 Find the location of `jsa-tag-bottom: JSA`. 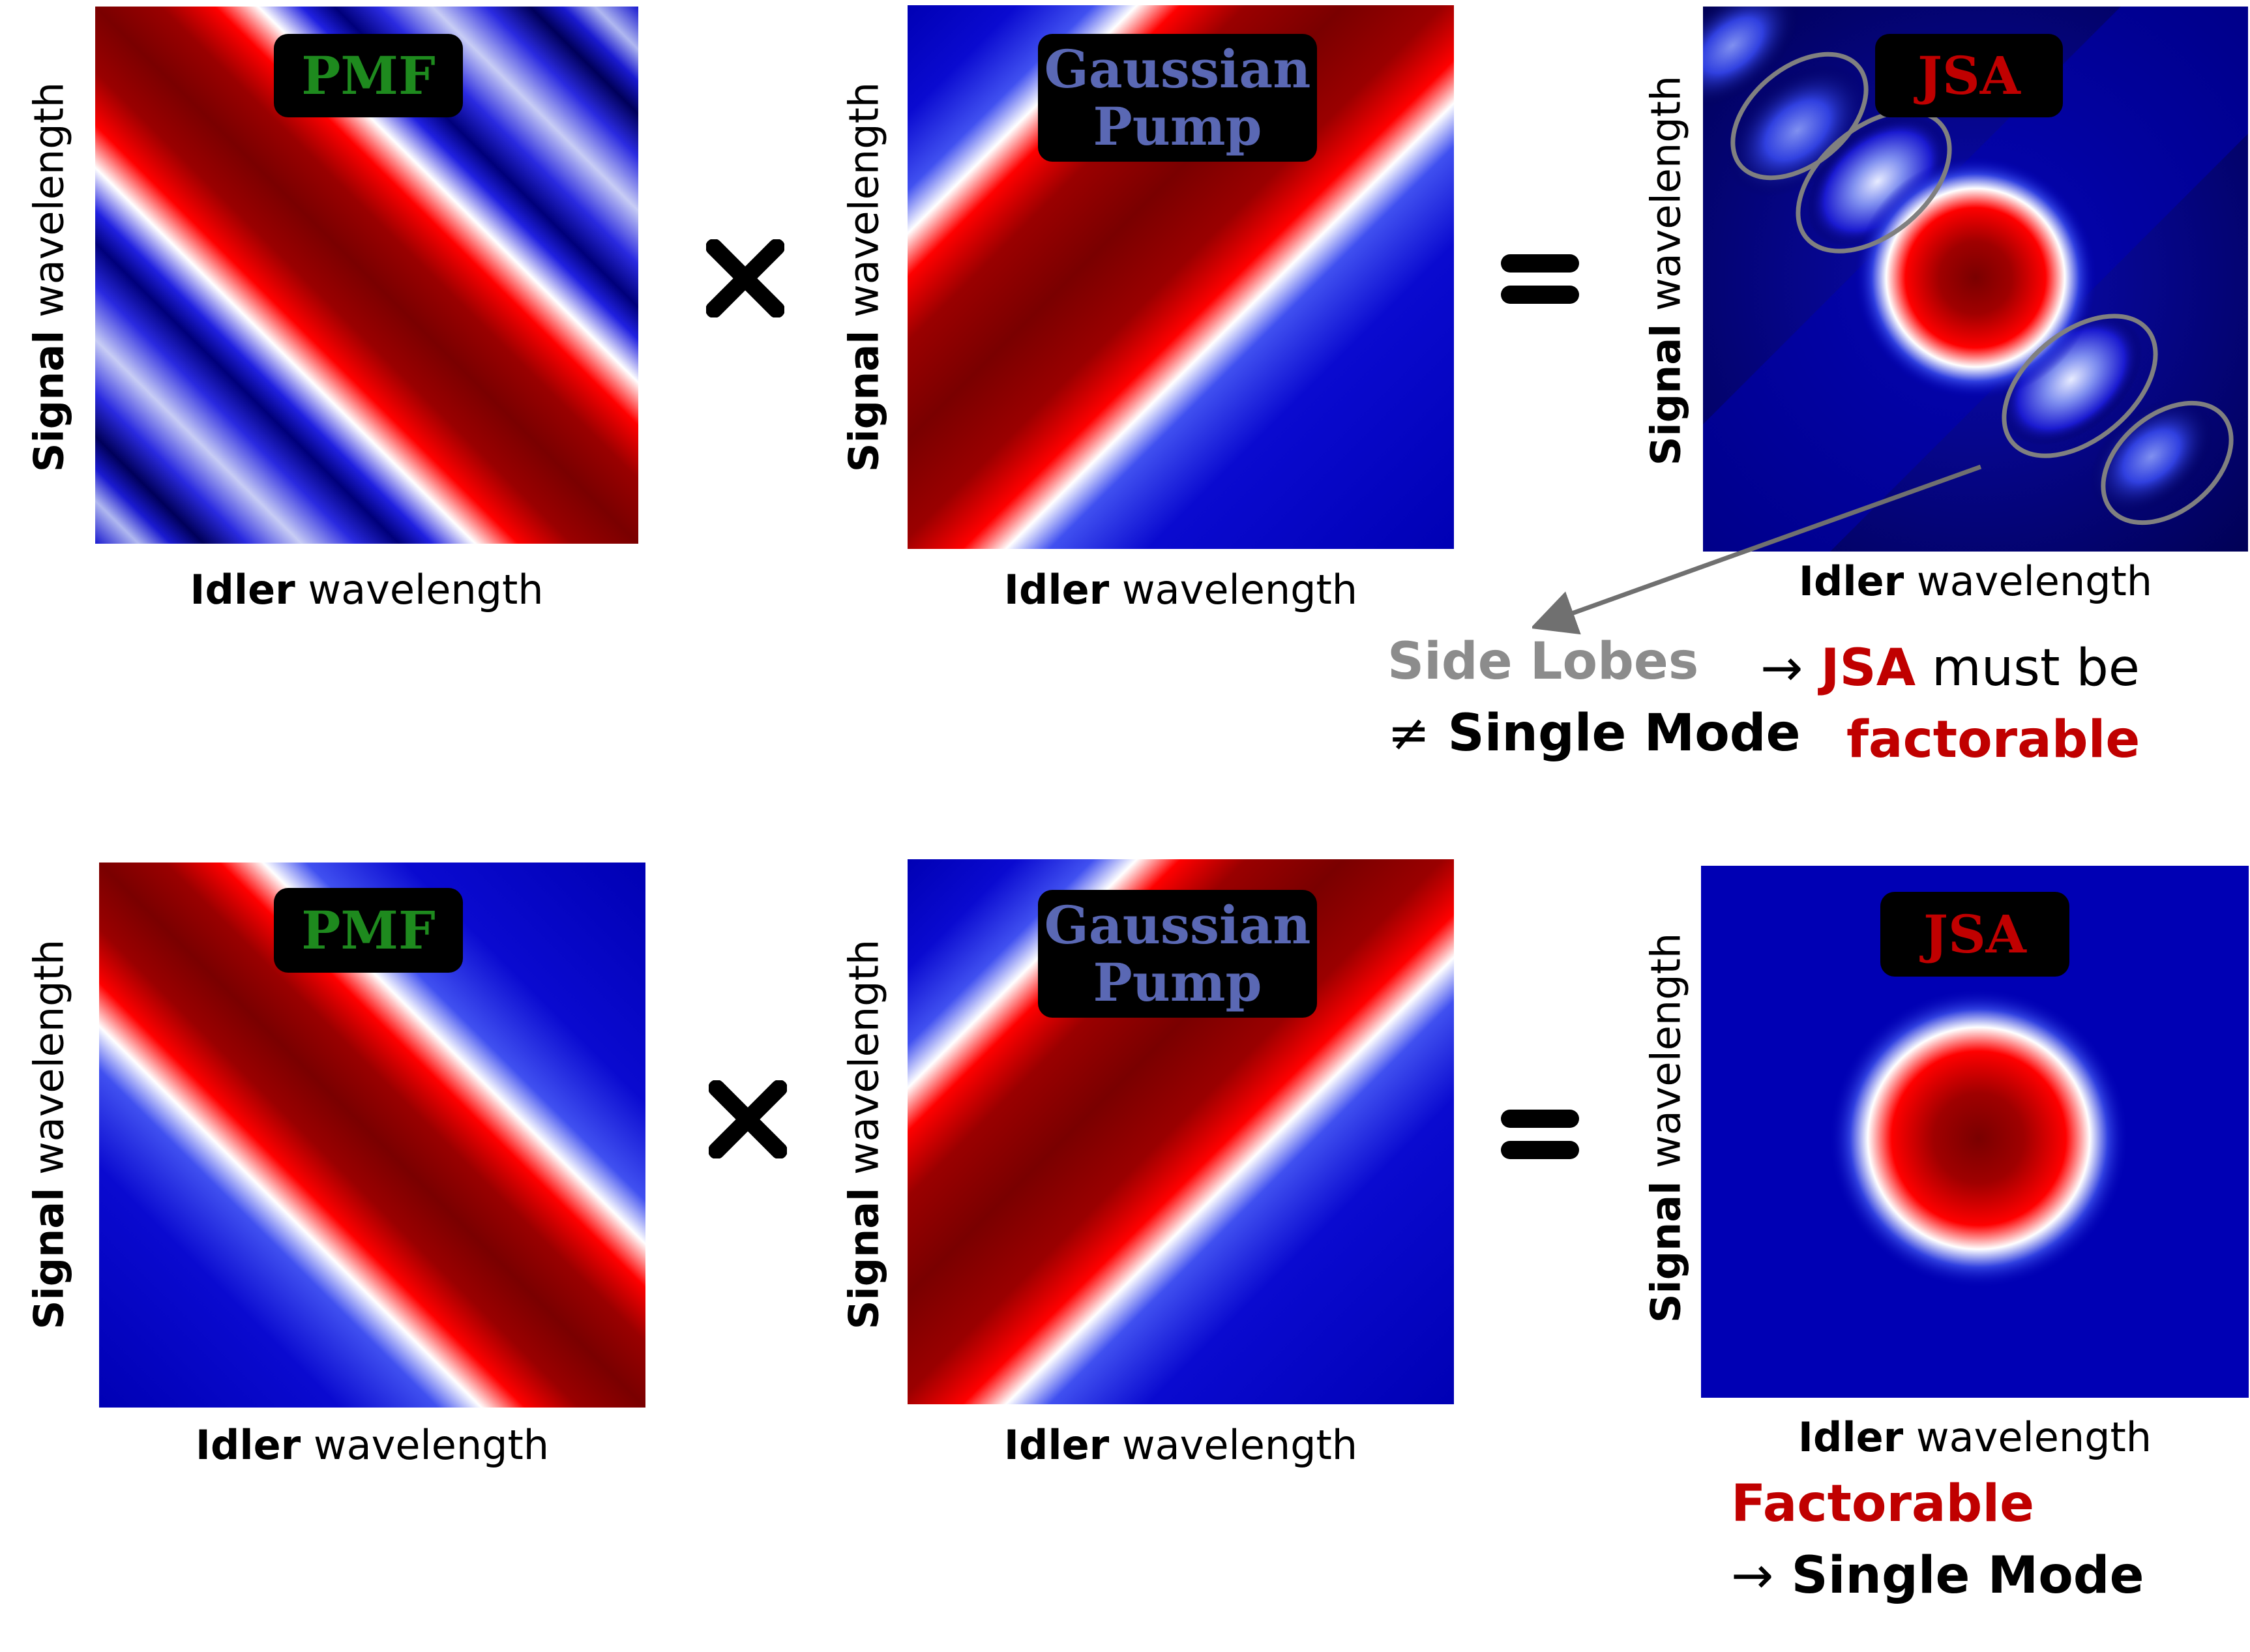

jsa-tag-bottom: JSA is located at coordinates (1974, 934).